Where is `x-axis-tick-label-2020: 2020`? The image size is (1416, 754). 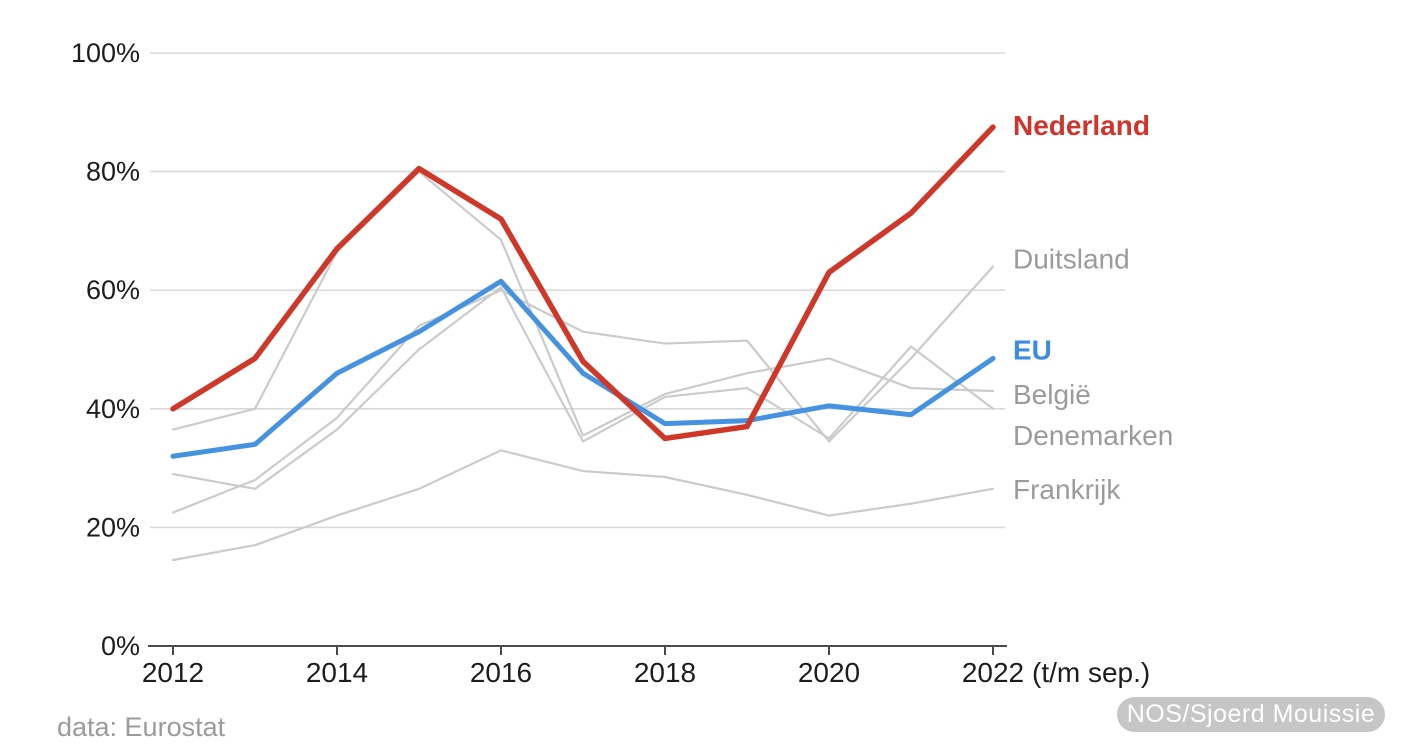
x-axis-tick-label-2020: 2020 is located at coordinates (829, 672).